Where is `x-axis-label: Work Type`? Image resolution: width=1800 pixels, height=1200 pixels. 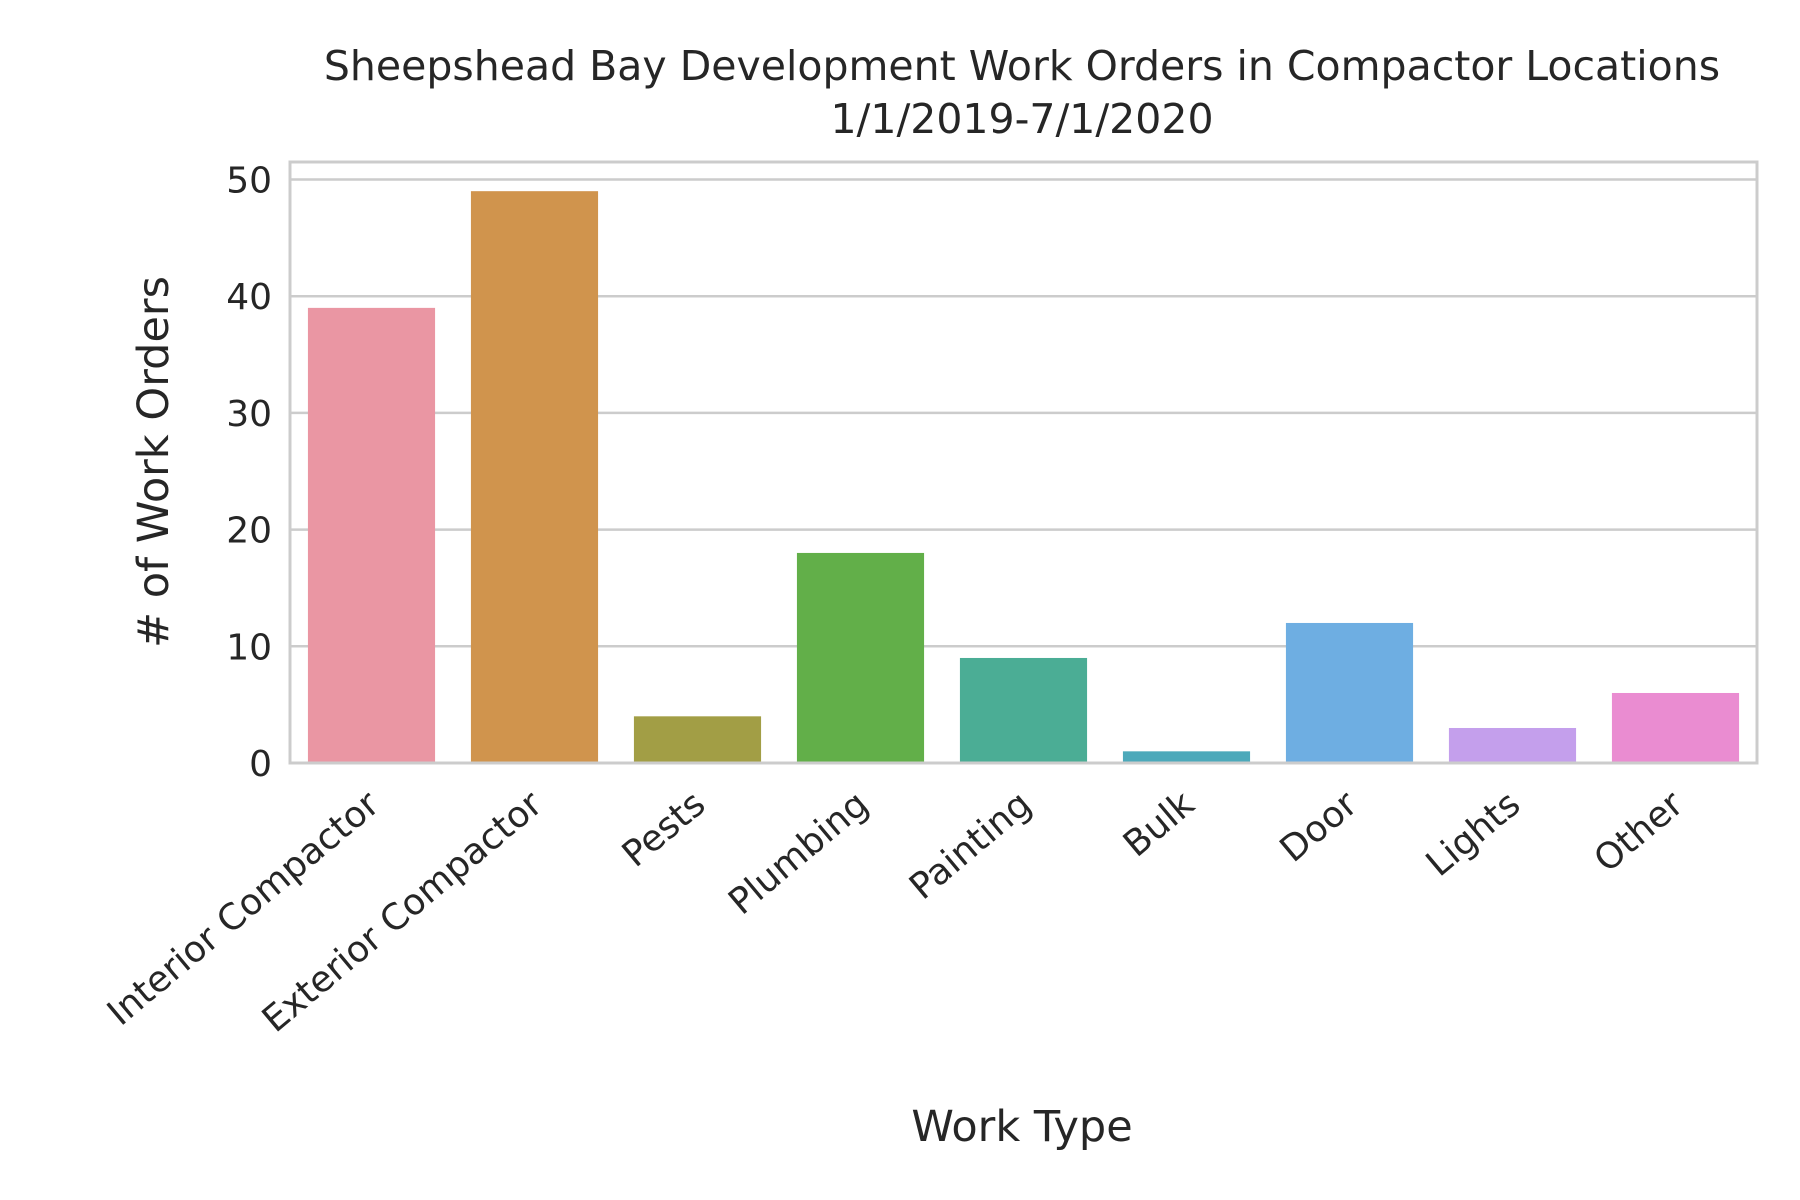 x-axis-label: Work Type is located at coordinates (1021, 1127).